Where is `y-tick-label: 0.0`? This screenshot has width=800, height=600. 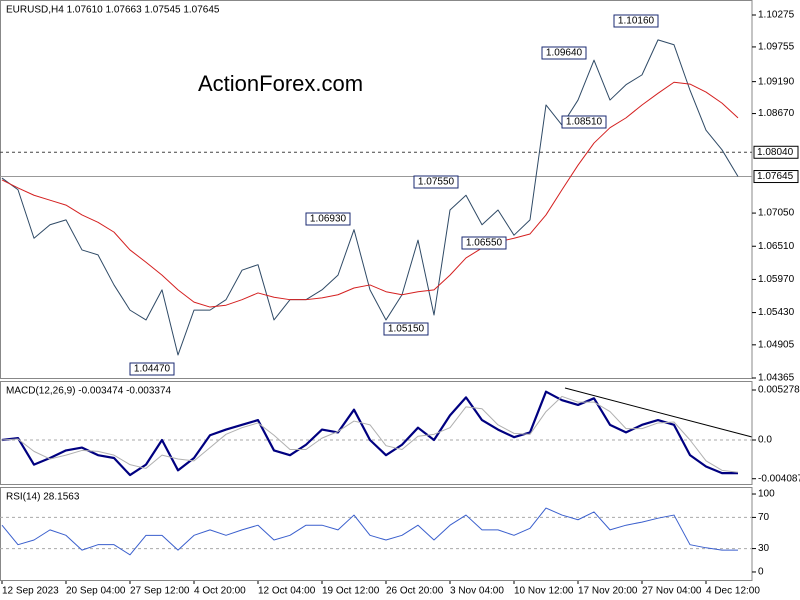 y-tick-label: 0.0 is located at coordinates (765, 440).